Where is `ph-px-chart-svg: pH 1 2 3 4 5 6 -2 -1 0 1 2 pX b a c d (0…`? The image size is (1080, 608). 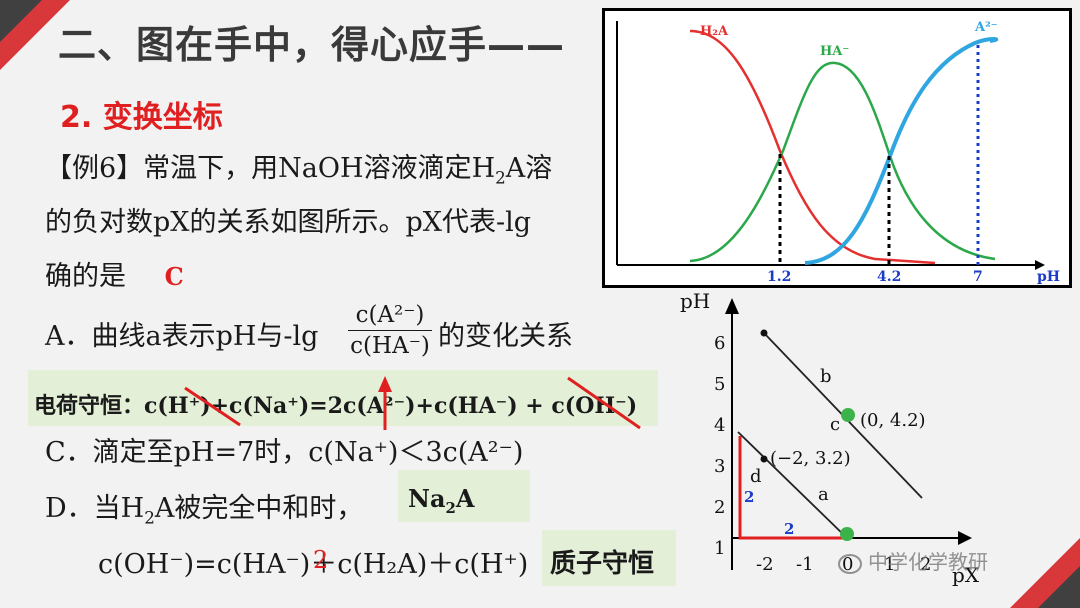 ph-px-chart-svg: pH 1 2 3 4 5 6 -2 -1 0 1 2 pX b a c d (0… is located at coordinates (830, 438).